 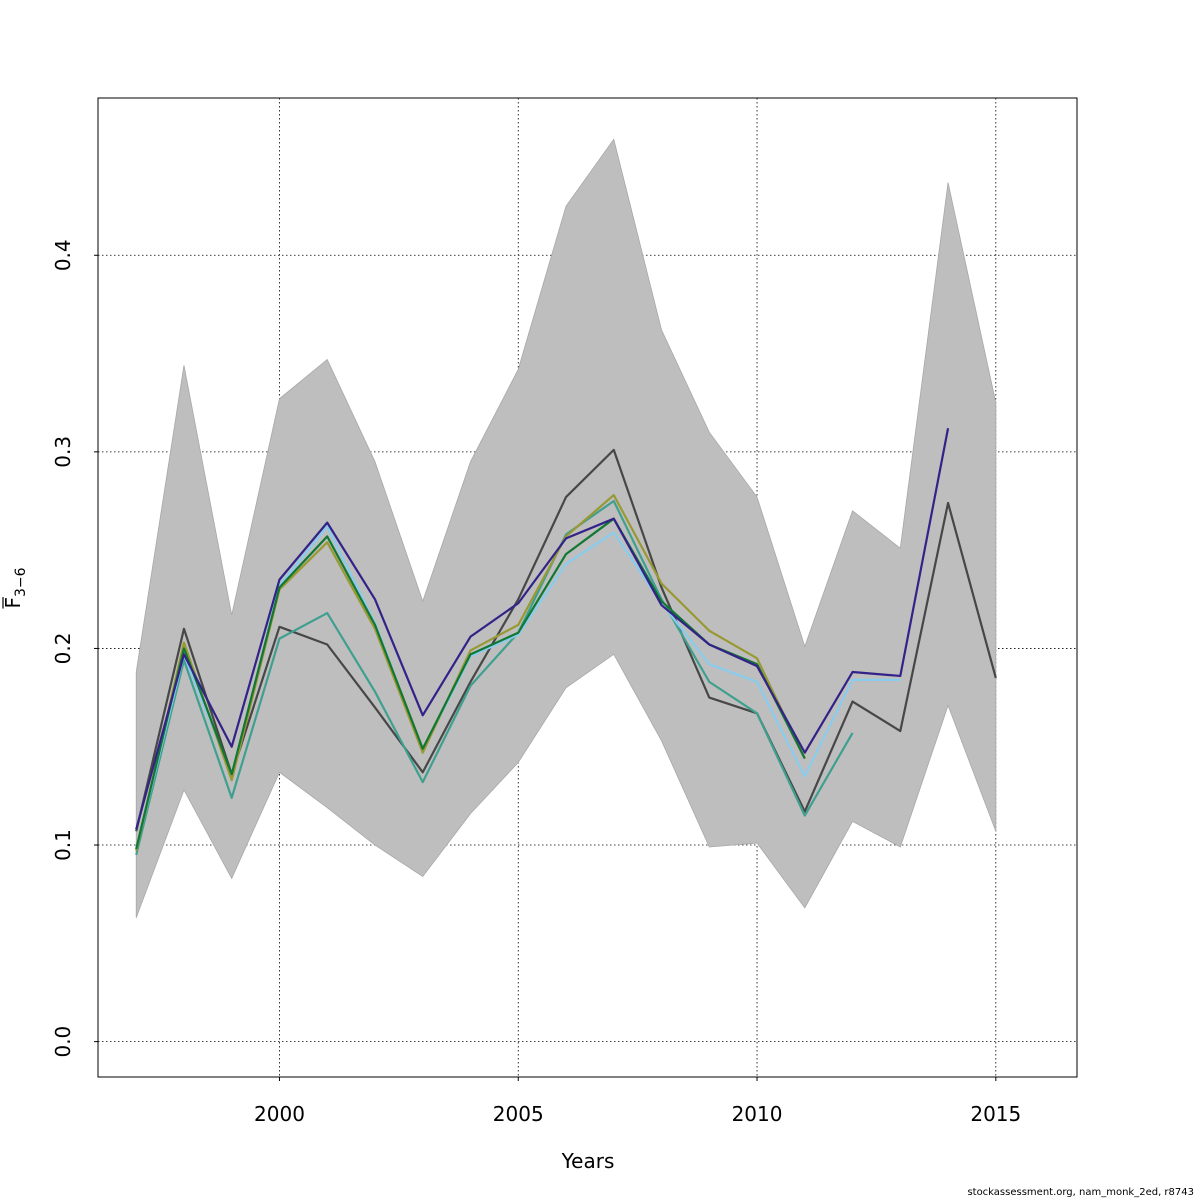 What do you see at coordinates (757, 1114) in the screenshot?
I see `x-tick-label: 2010` at bounding box center [757, 1114].